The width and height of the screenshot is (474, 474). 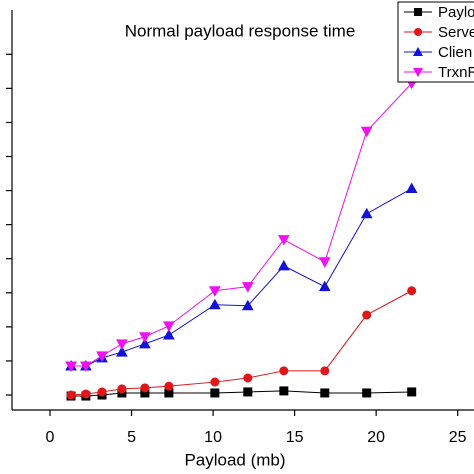 What do you see at coordinates (376, 437) in the screenshot?
I see `x-tick-label: 20` at bounding box center [376, 437].